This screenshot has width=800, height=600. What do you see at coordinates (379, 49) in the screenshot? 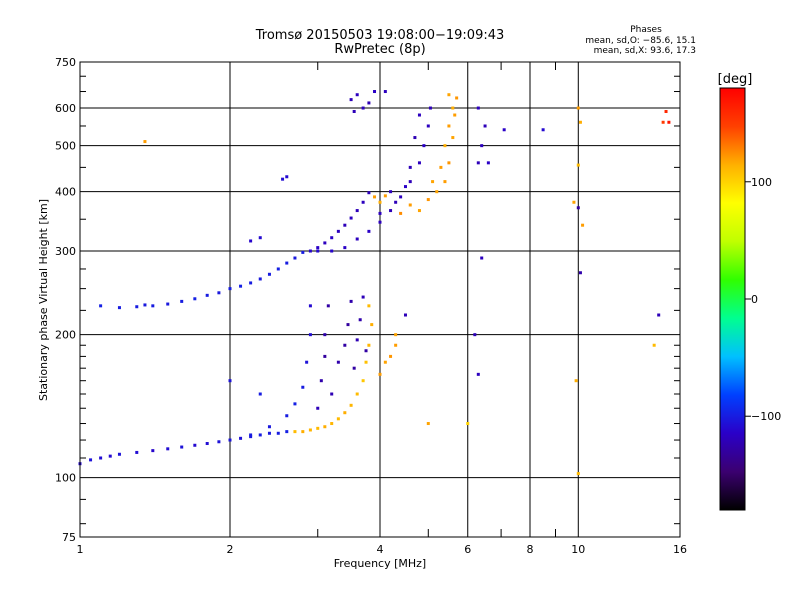
I see `chart-subtitle: RwPretec (8p)` at bounding box center [379, 49].